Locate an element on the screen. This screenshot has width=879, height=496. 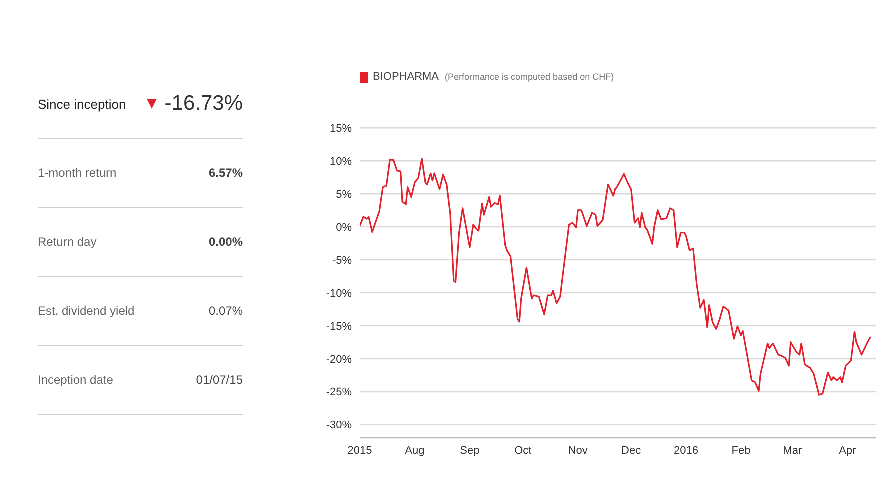
text: 6.57% is located at coordinates (225, 173).